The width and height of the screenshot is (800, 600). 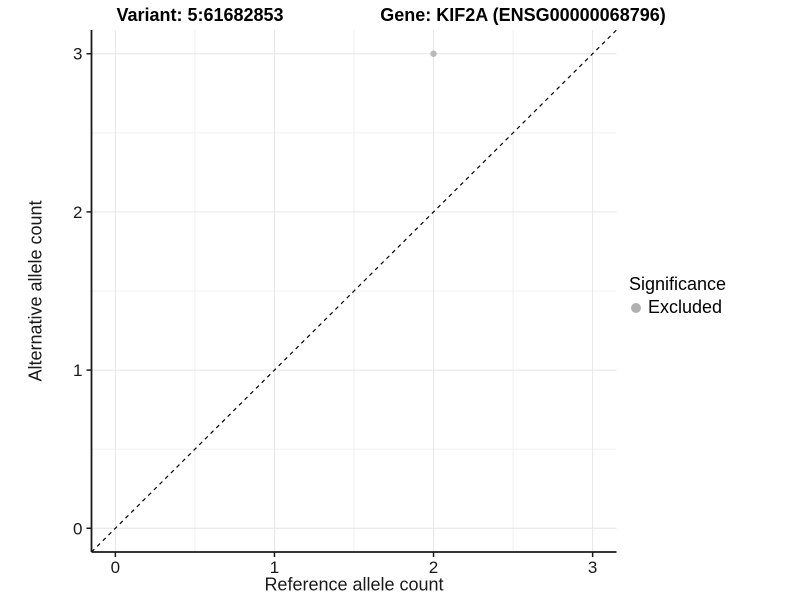 What do you see at coordinates (274, 567) in the screenshot?
I see `x-tick-label: 1` at bounding box center [274, 567].